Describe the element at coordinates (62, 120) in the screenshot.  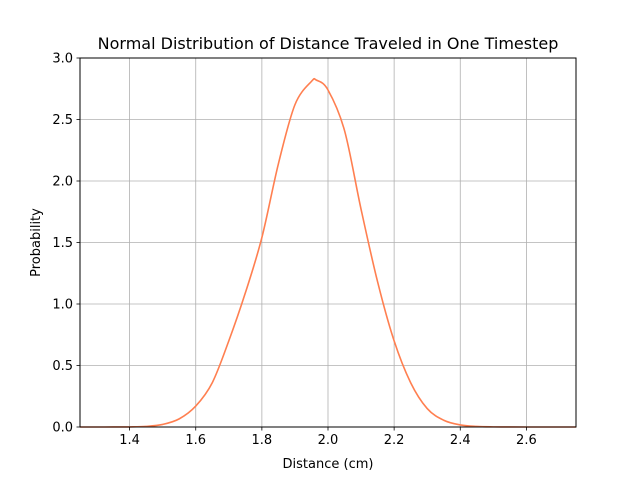
I see `y-tick-label: 2.5` at that location.